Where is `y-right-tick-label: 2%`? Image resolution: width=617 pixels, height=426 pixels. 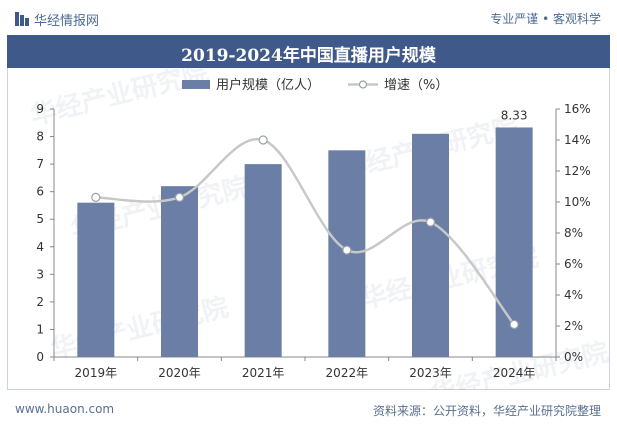
y-right-tick-label: 2% is located at coordinates (573, 326).